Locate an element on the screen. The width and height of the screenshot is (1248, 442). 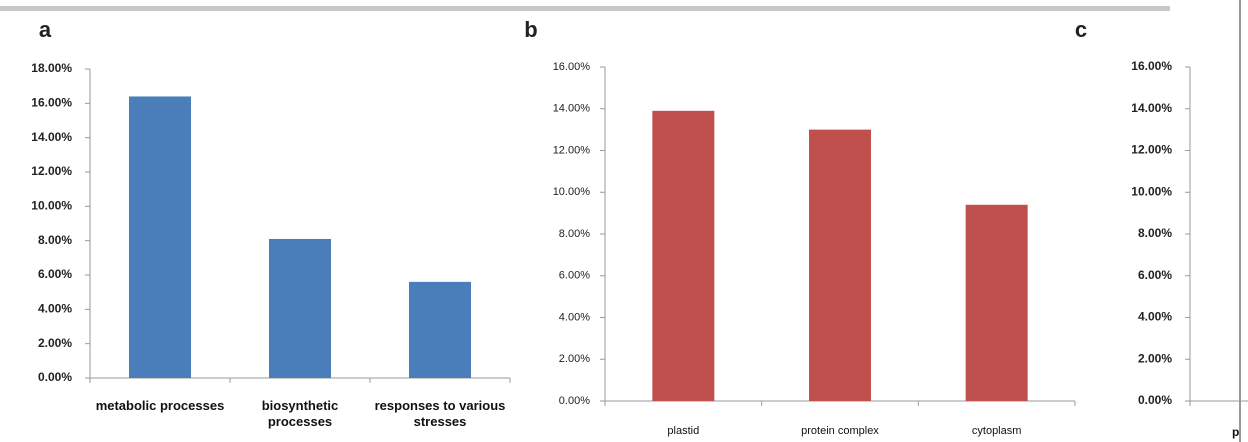
panel-label: a is located at coordinates (45, 29).